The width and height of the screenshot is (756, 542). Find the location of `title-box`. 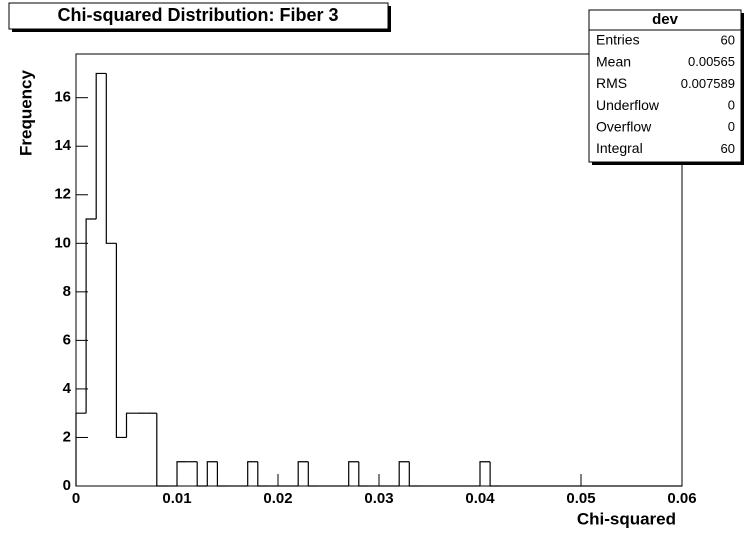

title-box is located at coordinates (198, 16).